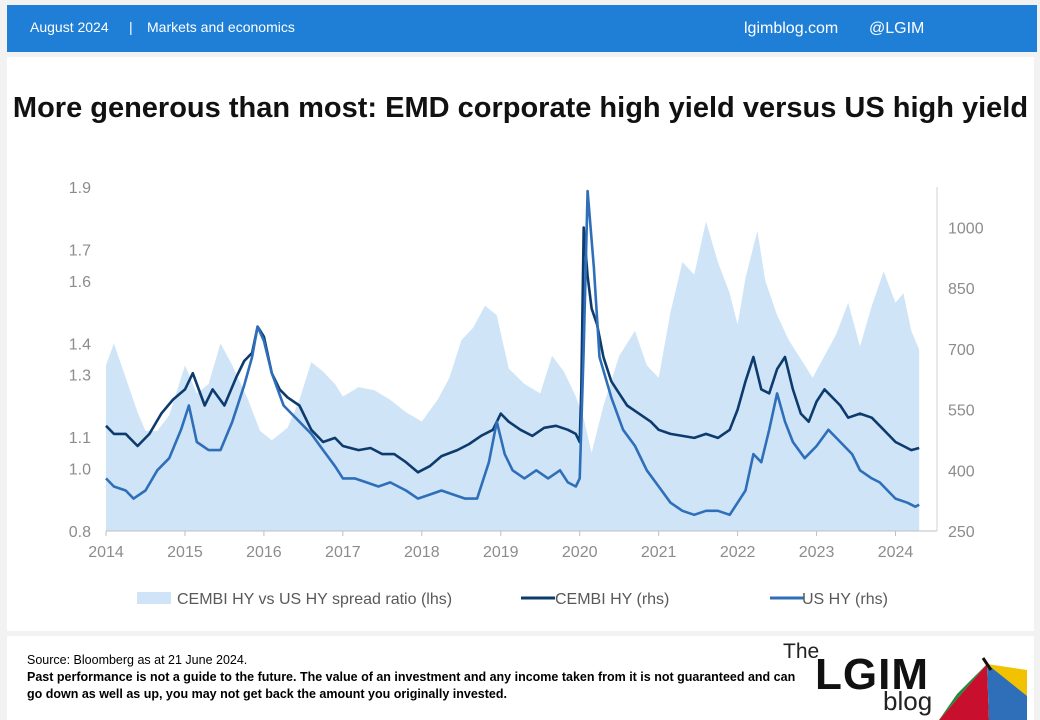  What do you see at coordinates (422, 552) in the screenshot?
I see `x-tick-label: 2018` at bounding box center [422, 552].